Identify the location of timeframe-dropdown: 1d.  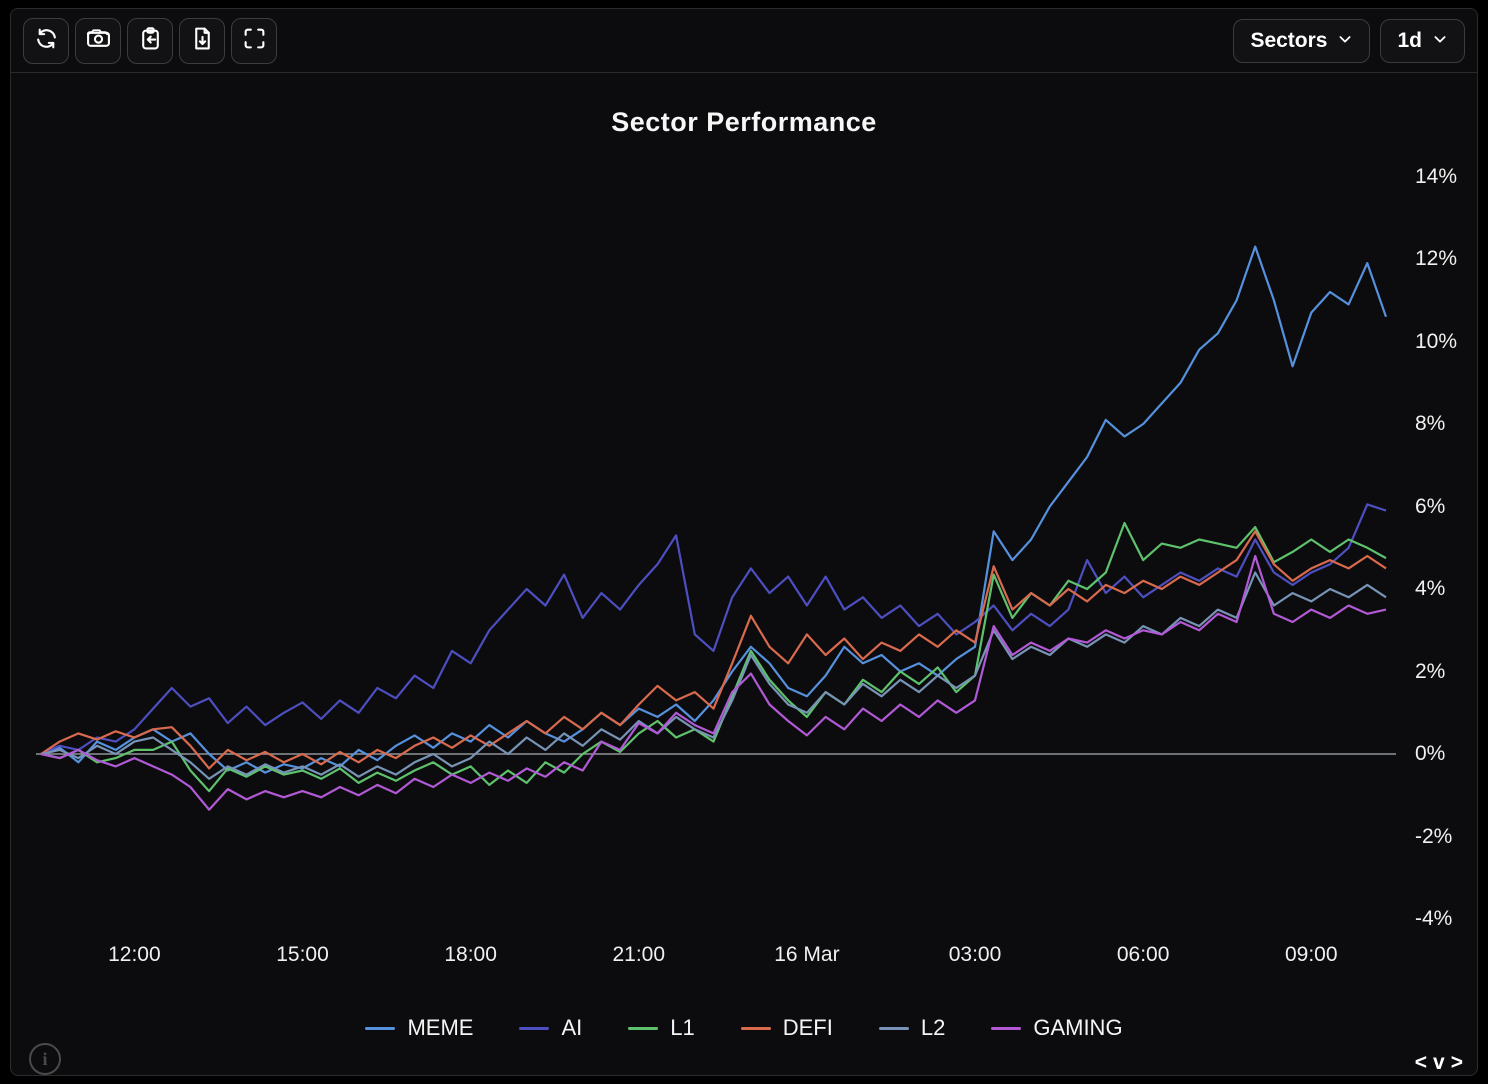
(1422, 40).